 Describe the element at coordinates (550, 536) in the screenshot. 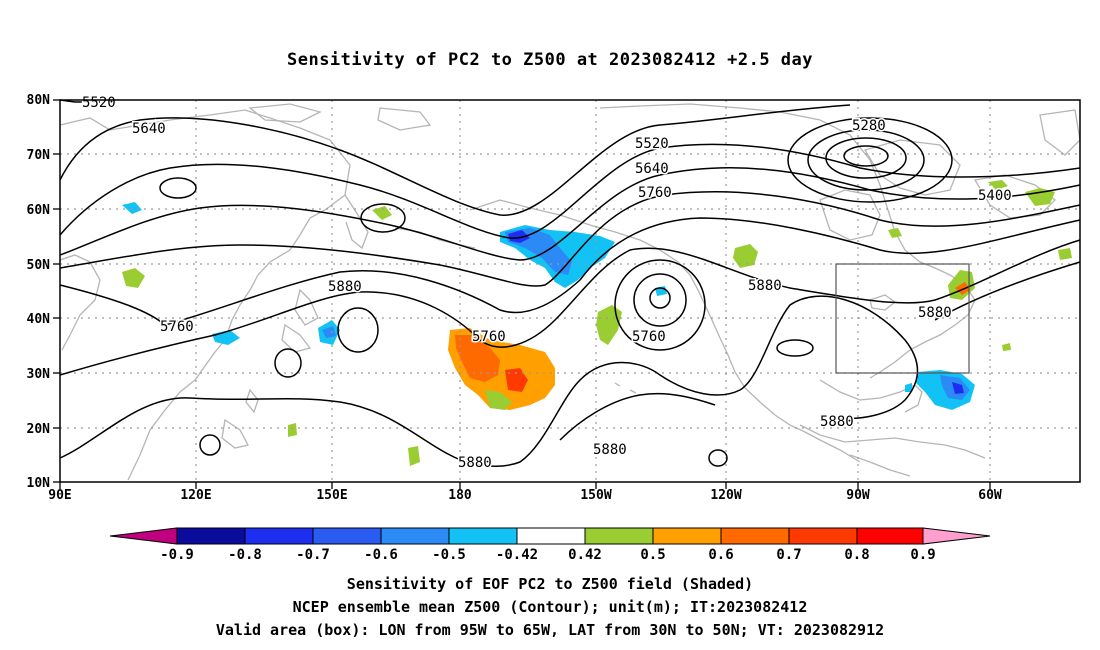

I see `colorbar` at that location.